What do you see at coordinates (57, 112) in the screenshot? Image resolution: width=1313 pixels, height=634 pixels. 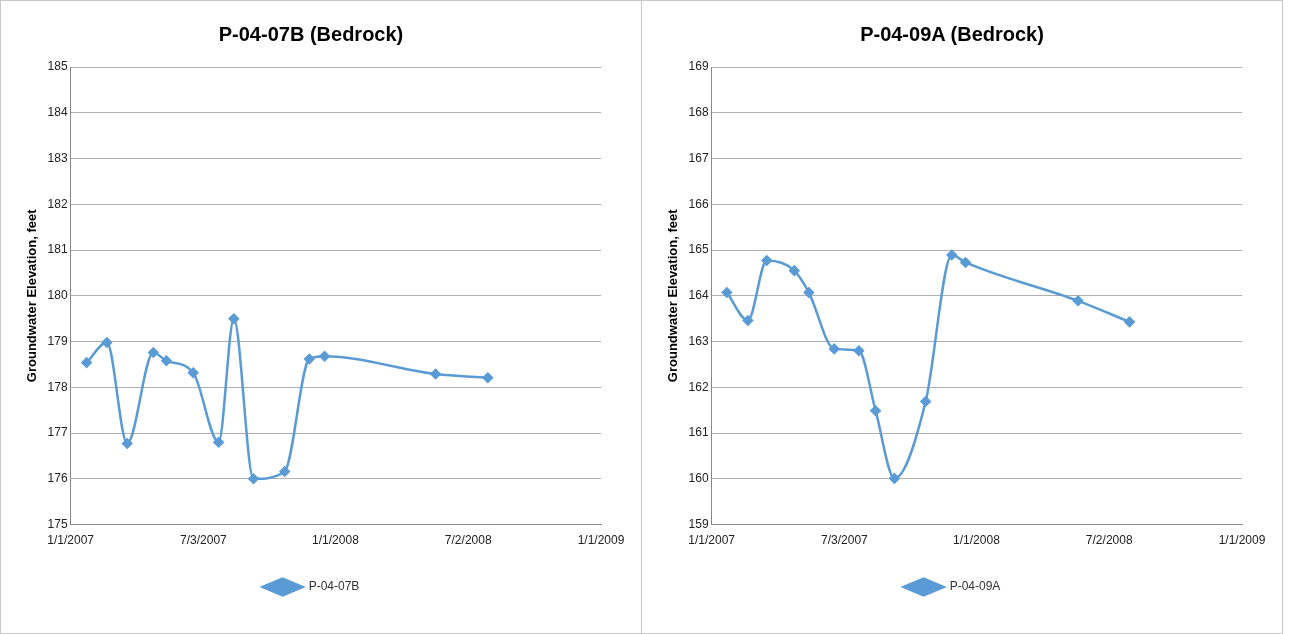 I see `y-tick-label: 184` at bounding box center [57, 112].